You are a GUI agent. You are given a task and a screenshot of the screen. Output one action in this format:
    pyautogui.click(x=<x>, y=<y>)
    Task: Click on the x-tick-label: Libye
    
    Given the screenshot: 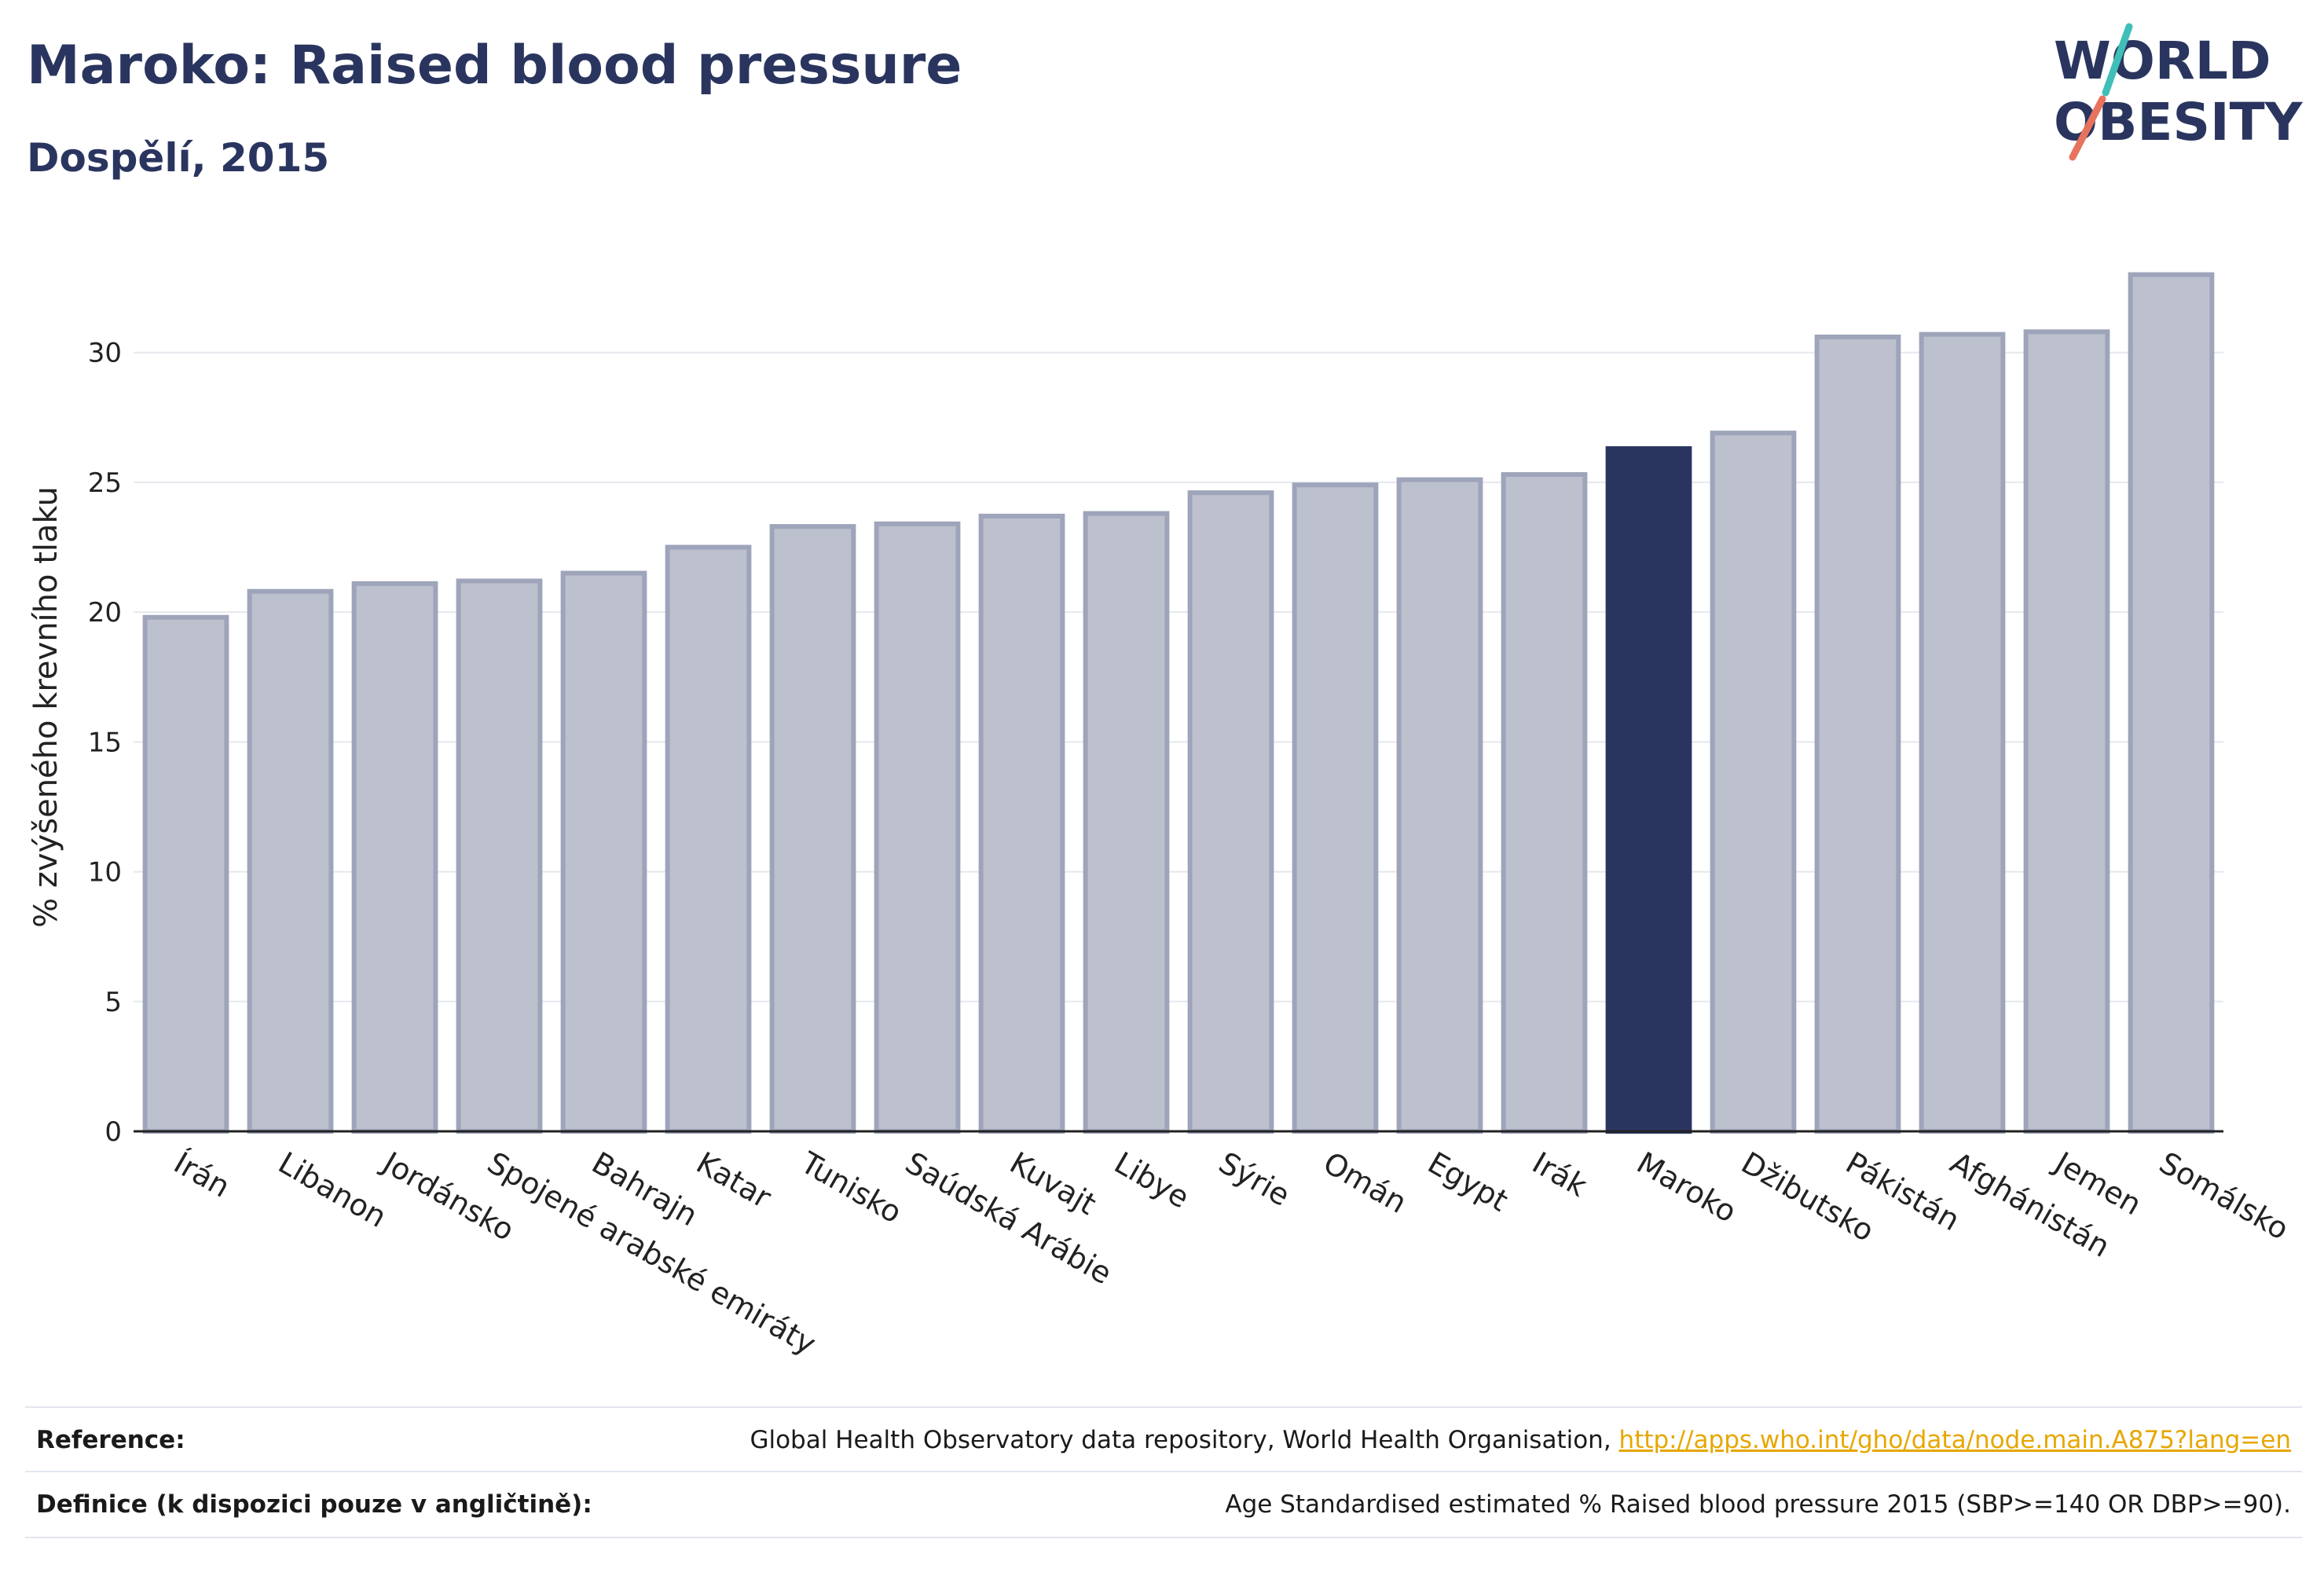 What is the action you would take?
    pyautogui.click(x=1152, y=1180)
    